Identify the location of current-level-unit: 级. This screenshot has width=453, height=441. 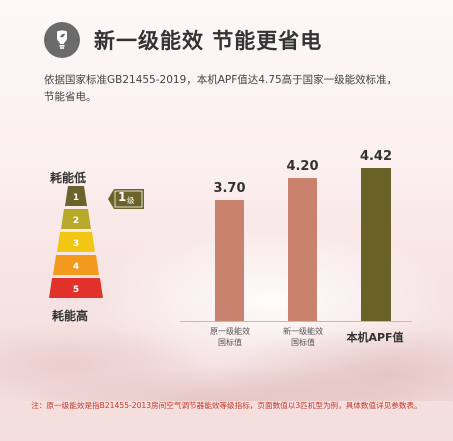
(131, 200).